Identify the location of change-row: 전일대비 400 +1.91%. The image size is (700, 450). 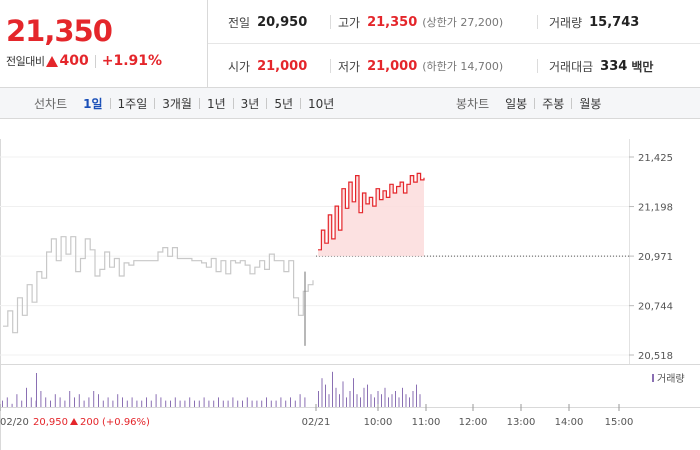
(84, 61).